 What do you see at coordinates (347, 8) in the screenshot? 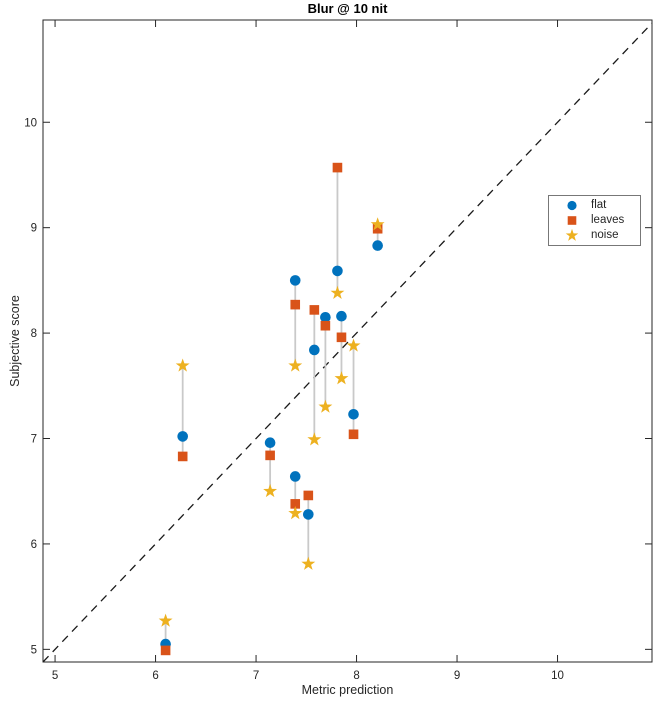
I see `chart-title: Blur @ 10 nit` at bounding box center [347, 8].